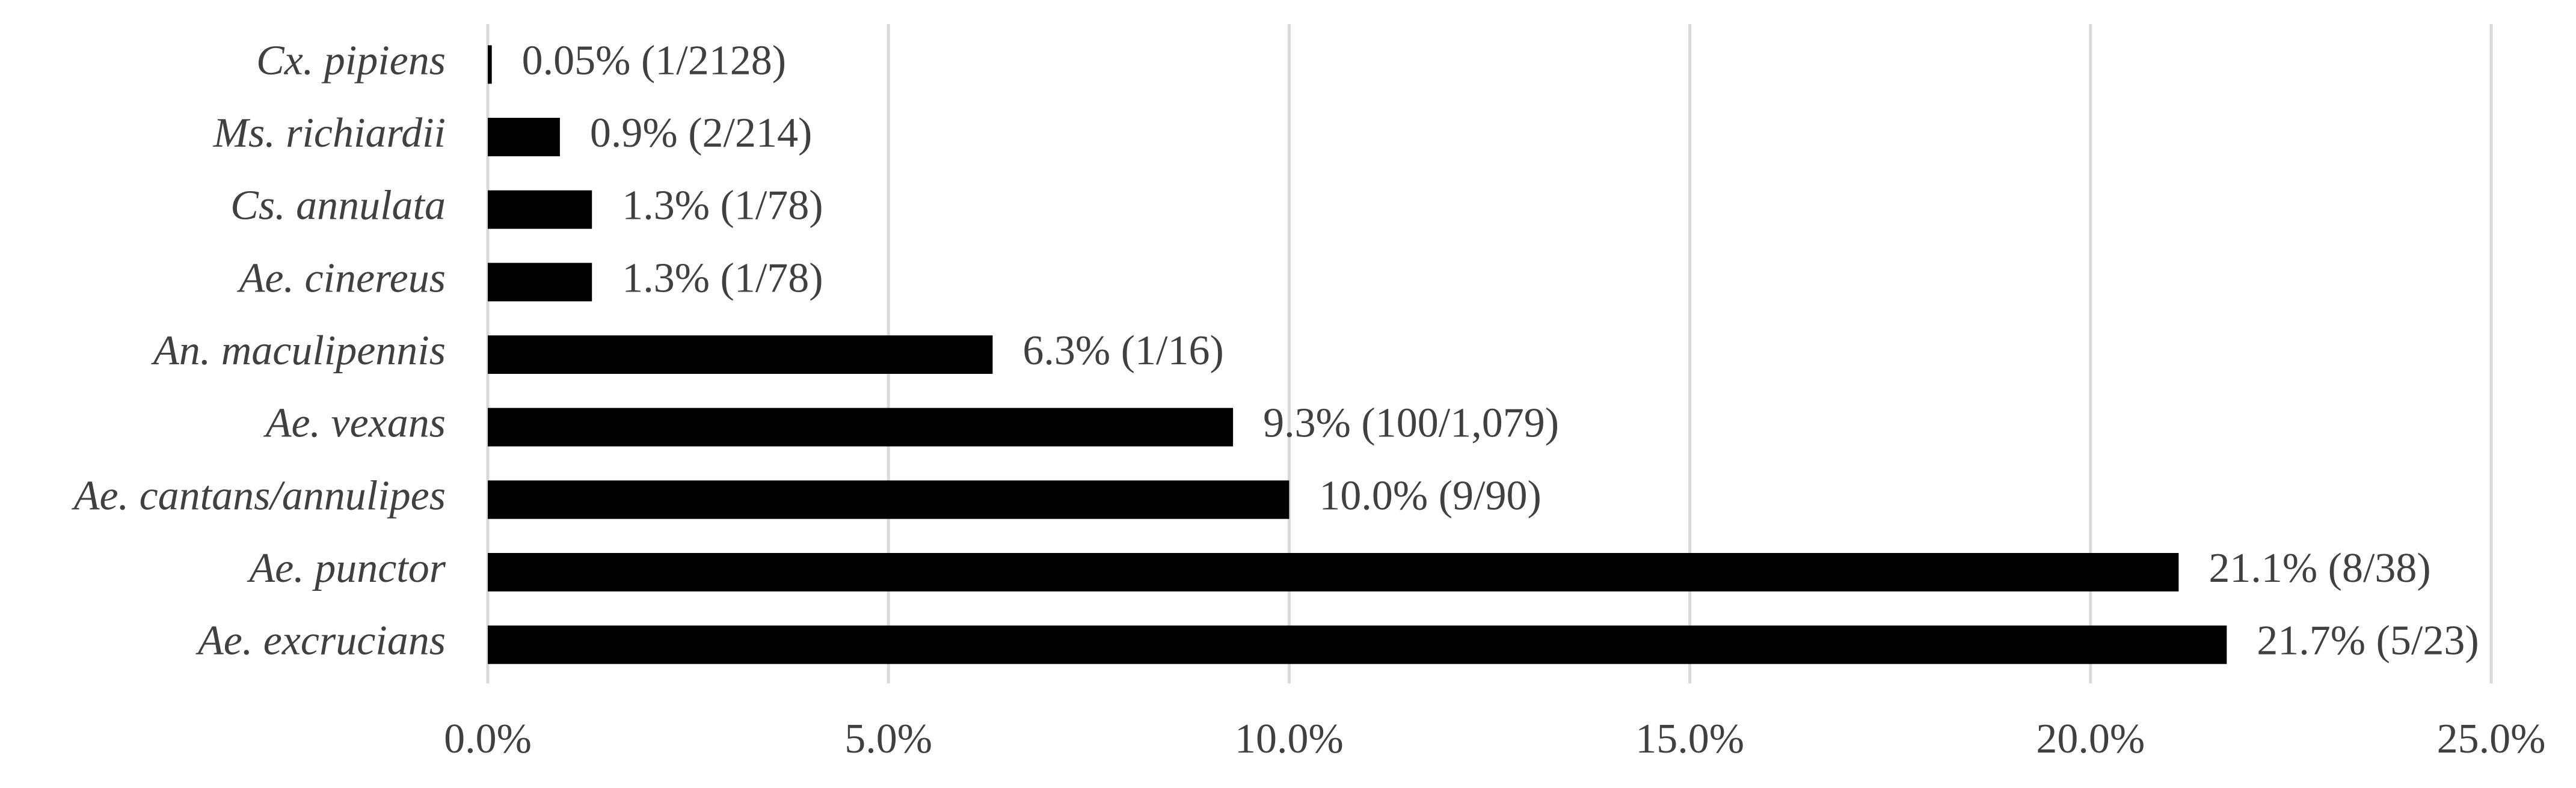 This screenshot has height=788, width=2576. What do you see at coordinates (488, 739) in the screenshot?
I see `x-tick-label: 0.0%` at bounding box center [488, 739].